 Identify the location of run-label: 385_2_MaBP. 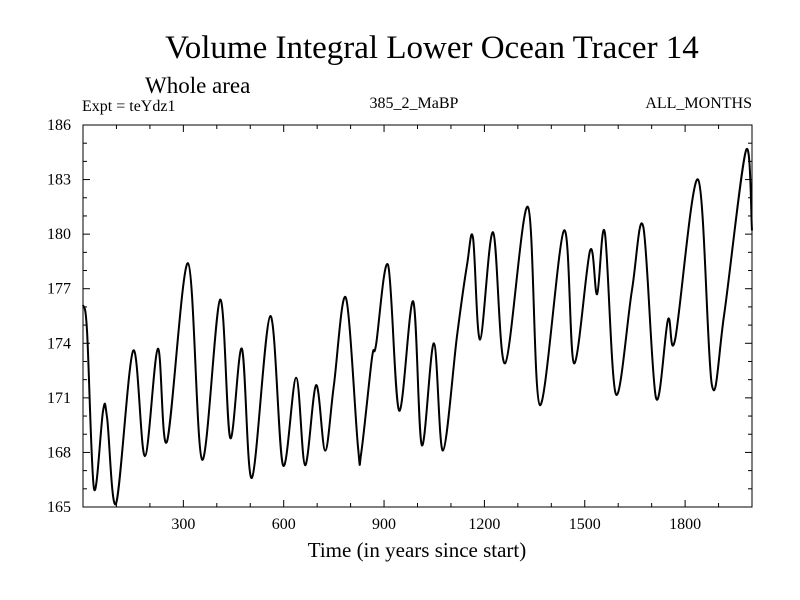
(414, 103).